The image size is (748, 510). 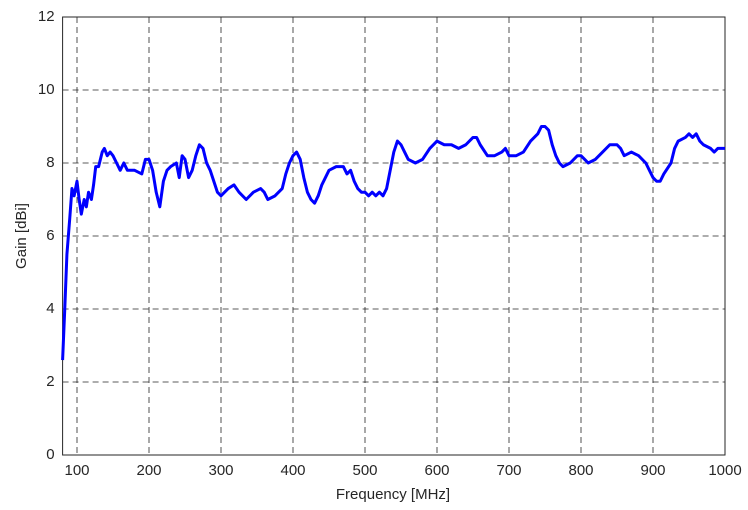 I want to click on x-tick-label: 700, so click(x=508, y=470).